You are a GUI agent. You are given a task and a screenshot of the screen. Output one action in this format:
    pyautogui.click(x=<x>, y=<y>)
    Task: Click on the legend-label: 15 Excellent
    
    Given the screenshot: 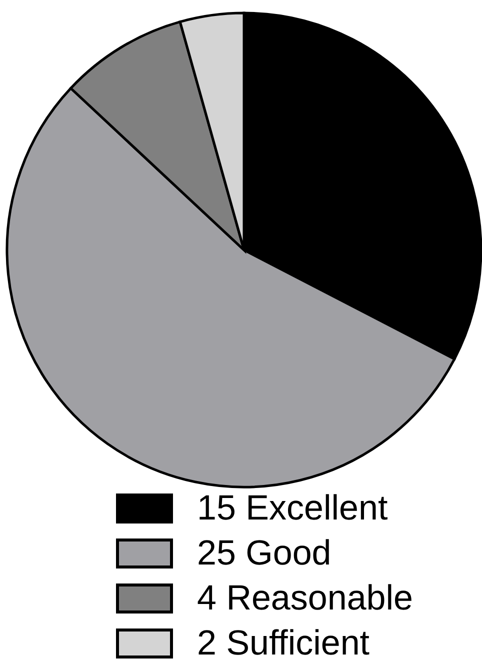 What is the action you would take?
    pyautogui.click(x=292, y=508)
    